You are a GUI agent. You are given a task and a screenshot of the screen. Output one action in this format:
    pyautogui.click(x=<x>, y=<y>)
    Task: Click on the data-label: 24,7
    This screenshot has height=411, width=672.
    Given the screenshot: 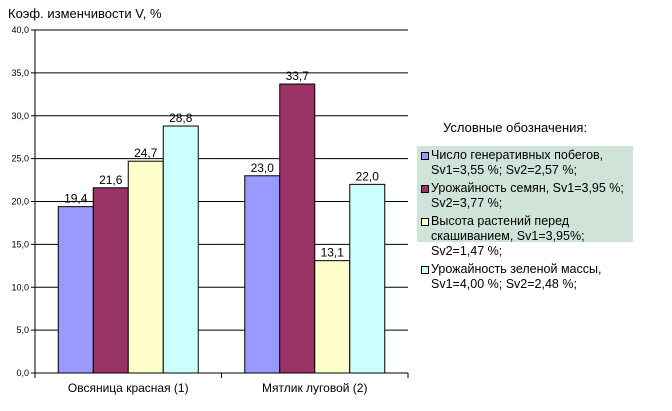 What is the action you would take?
    pyautogui.click(x=146, y=153)
    